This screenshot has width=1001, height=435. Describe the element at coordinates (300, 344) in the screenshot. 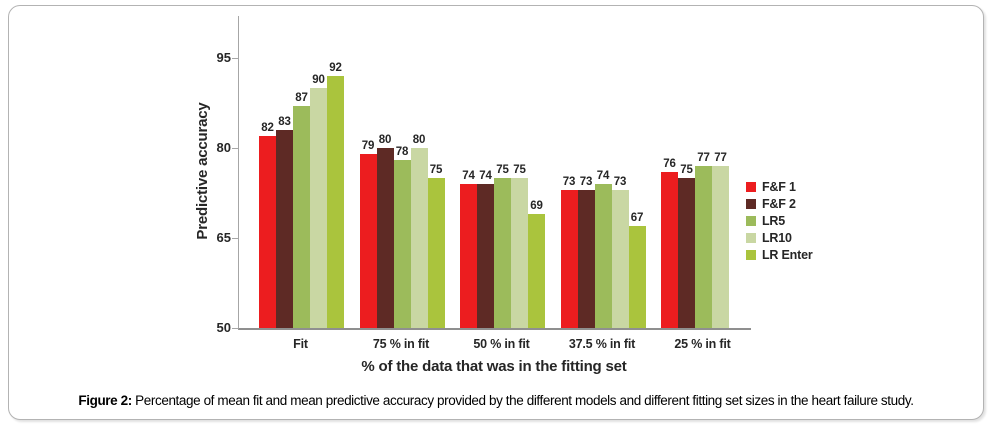

I see `x-tick-label: Fit` at that location.